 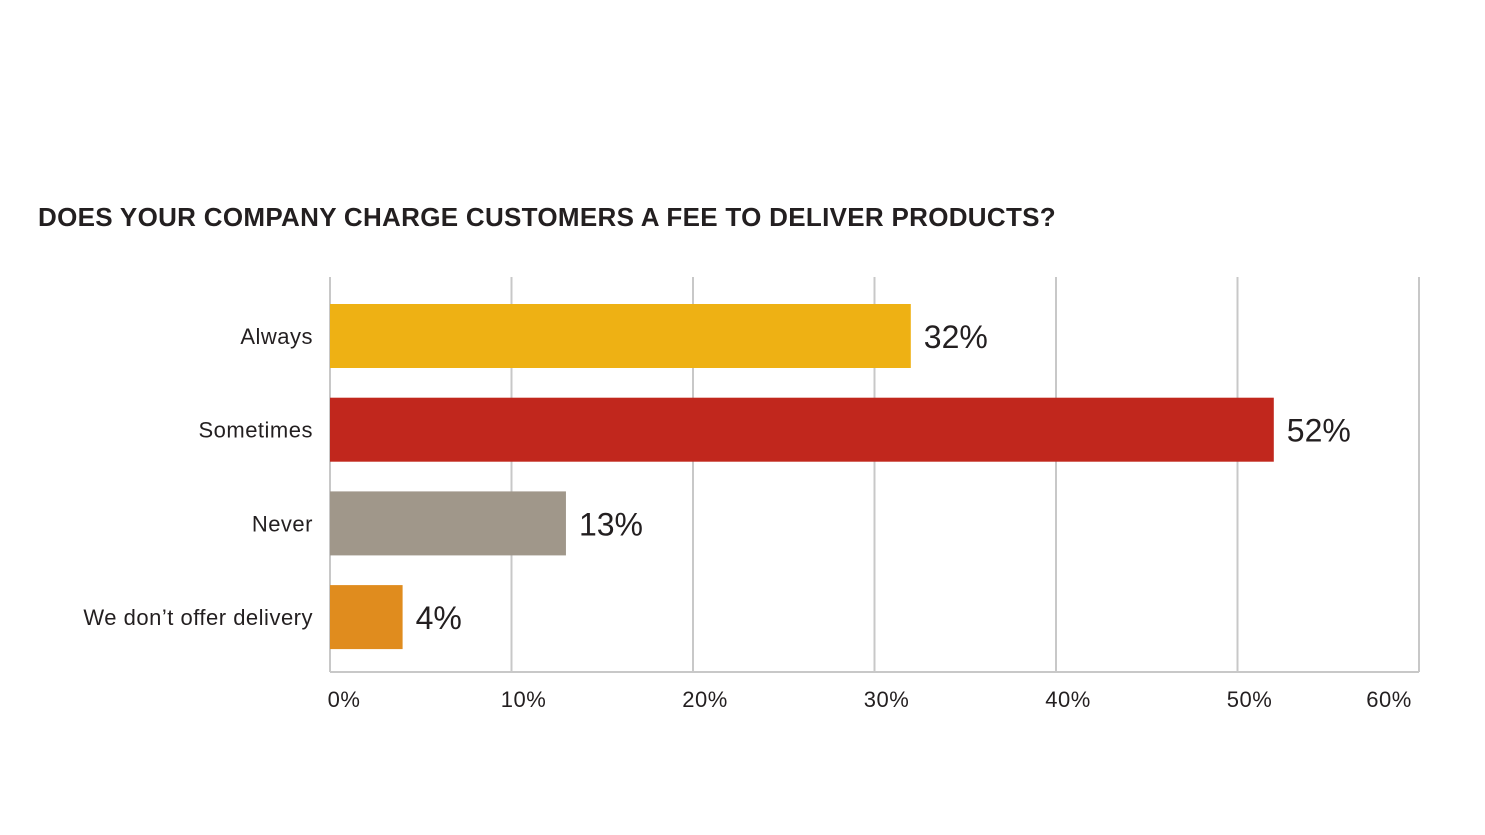 I want to click on x-tick-label: 30%, so click(x=887, y=699).